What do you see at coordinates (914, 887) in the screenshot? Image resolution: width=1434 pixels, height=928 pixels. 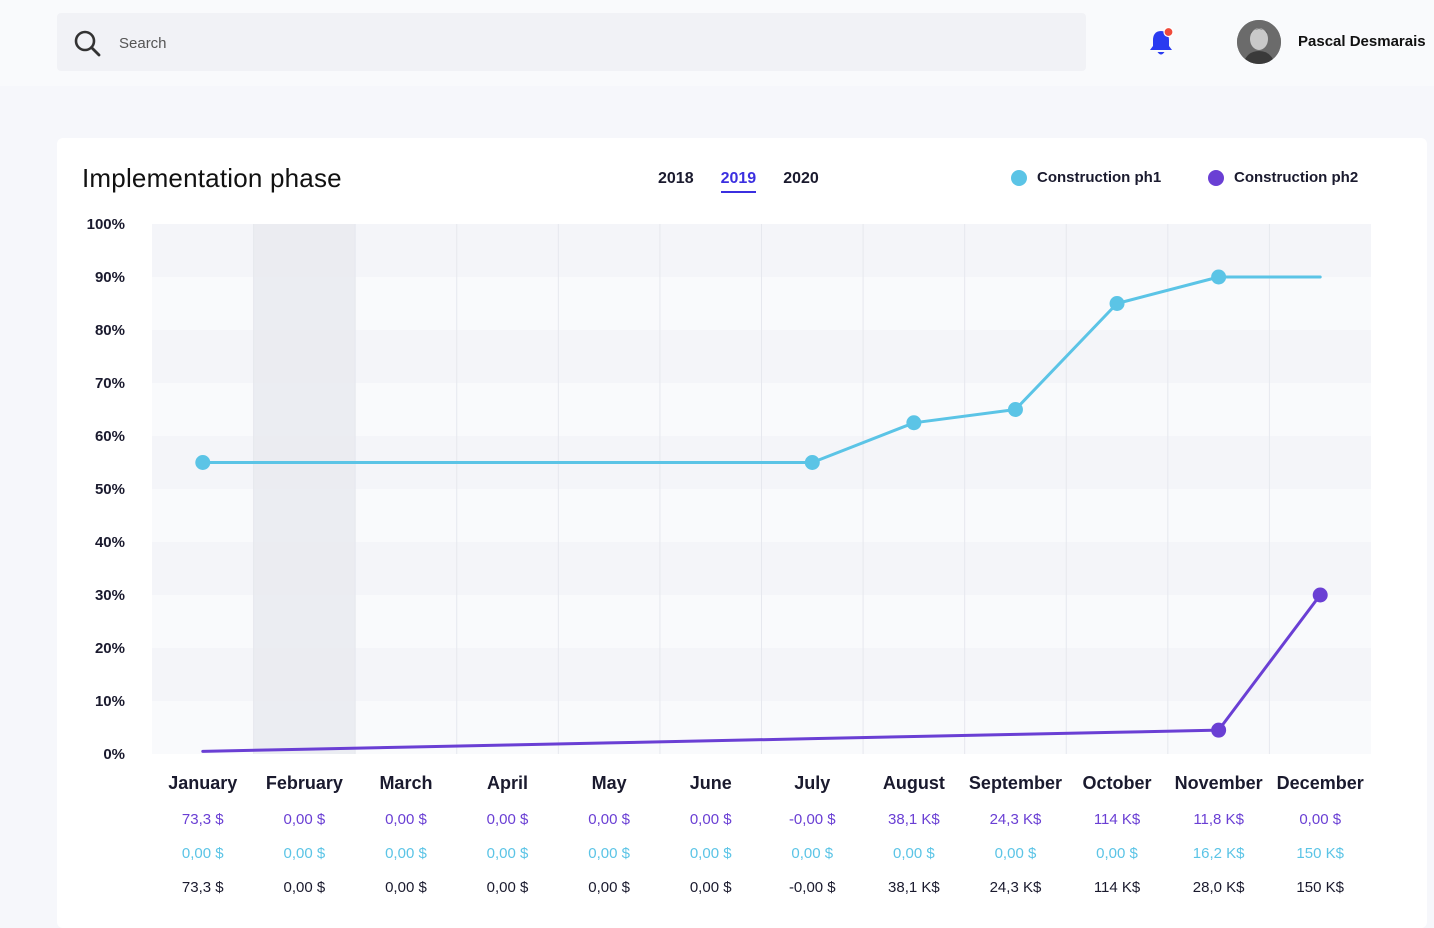 I see `value-label-row3: 38,1 K$` at bounding box center [914, 887].